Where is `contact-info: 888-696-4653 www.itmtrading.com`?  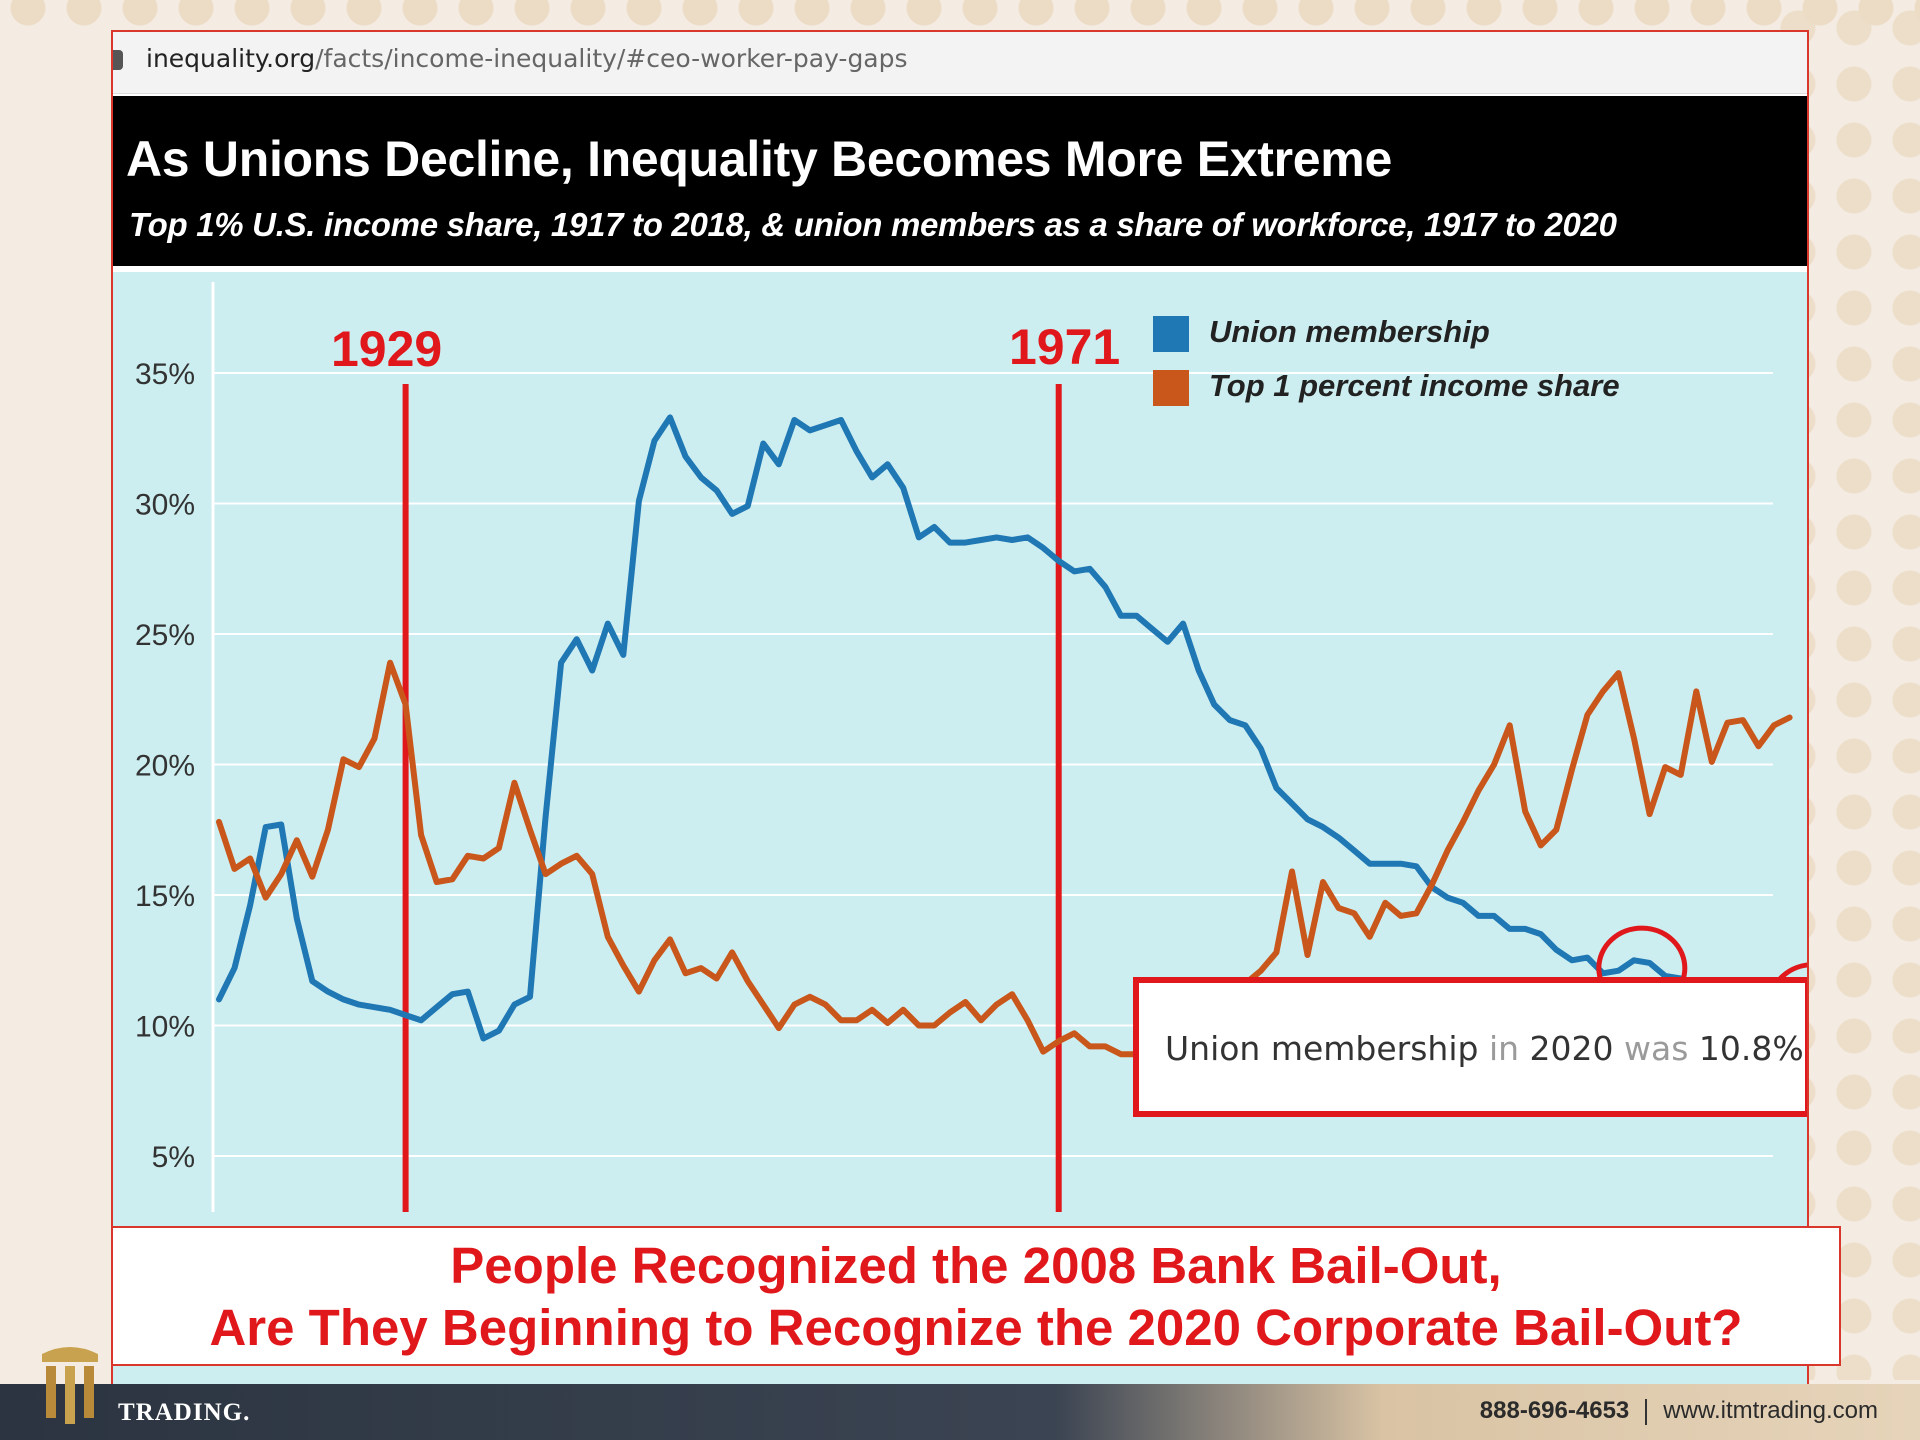 contact-info: 888-696-4653 www.itmtrading.com is located at coordinates (1679, 1411).